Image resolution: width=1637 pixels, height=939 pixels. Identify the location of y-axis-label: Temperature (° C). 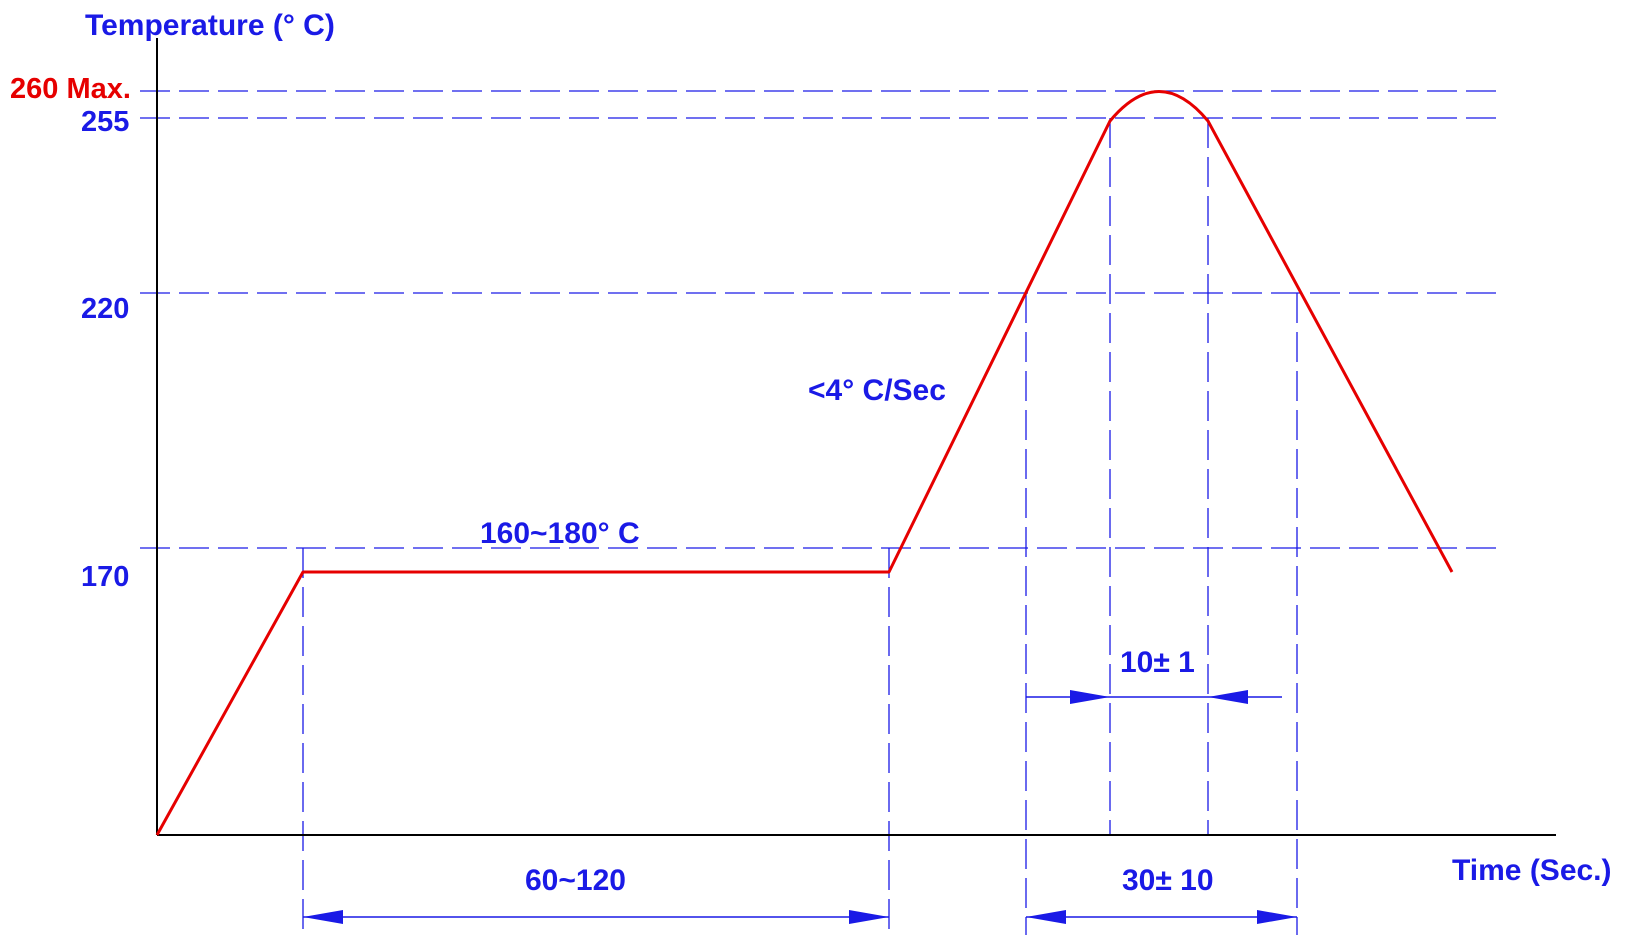
(210, 25).